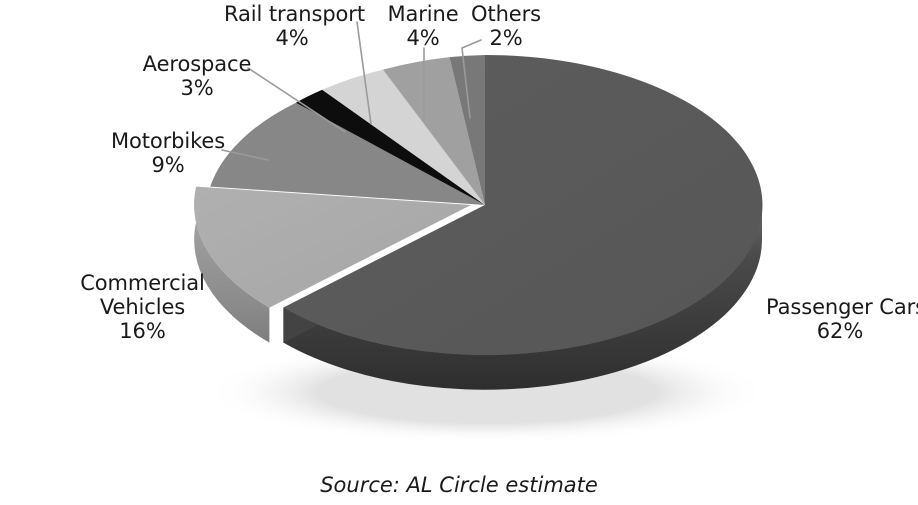 This screenshot has width=918, height=505. I want to click on slice-label-aerospace: Aerospace 3%, so click(197, 76).